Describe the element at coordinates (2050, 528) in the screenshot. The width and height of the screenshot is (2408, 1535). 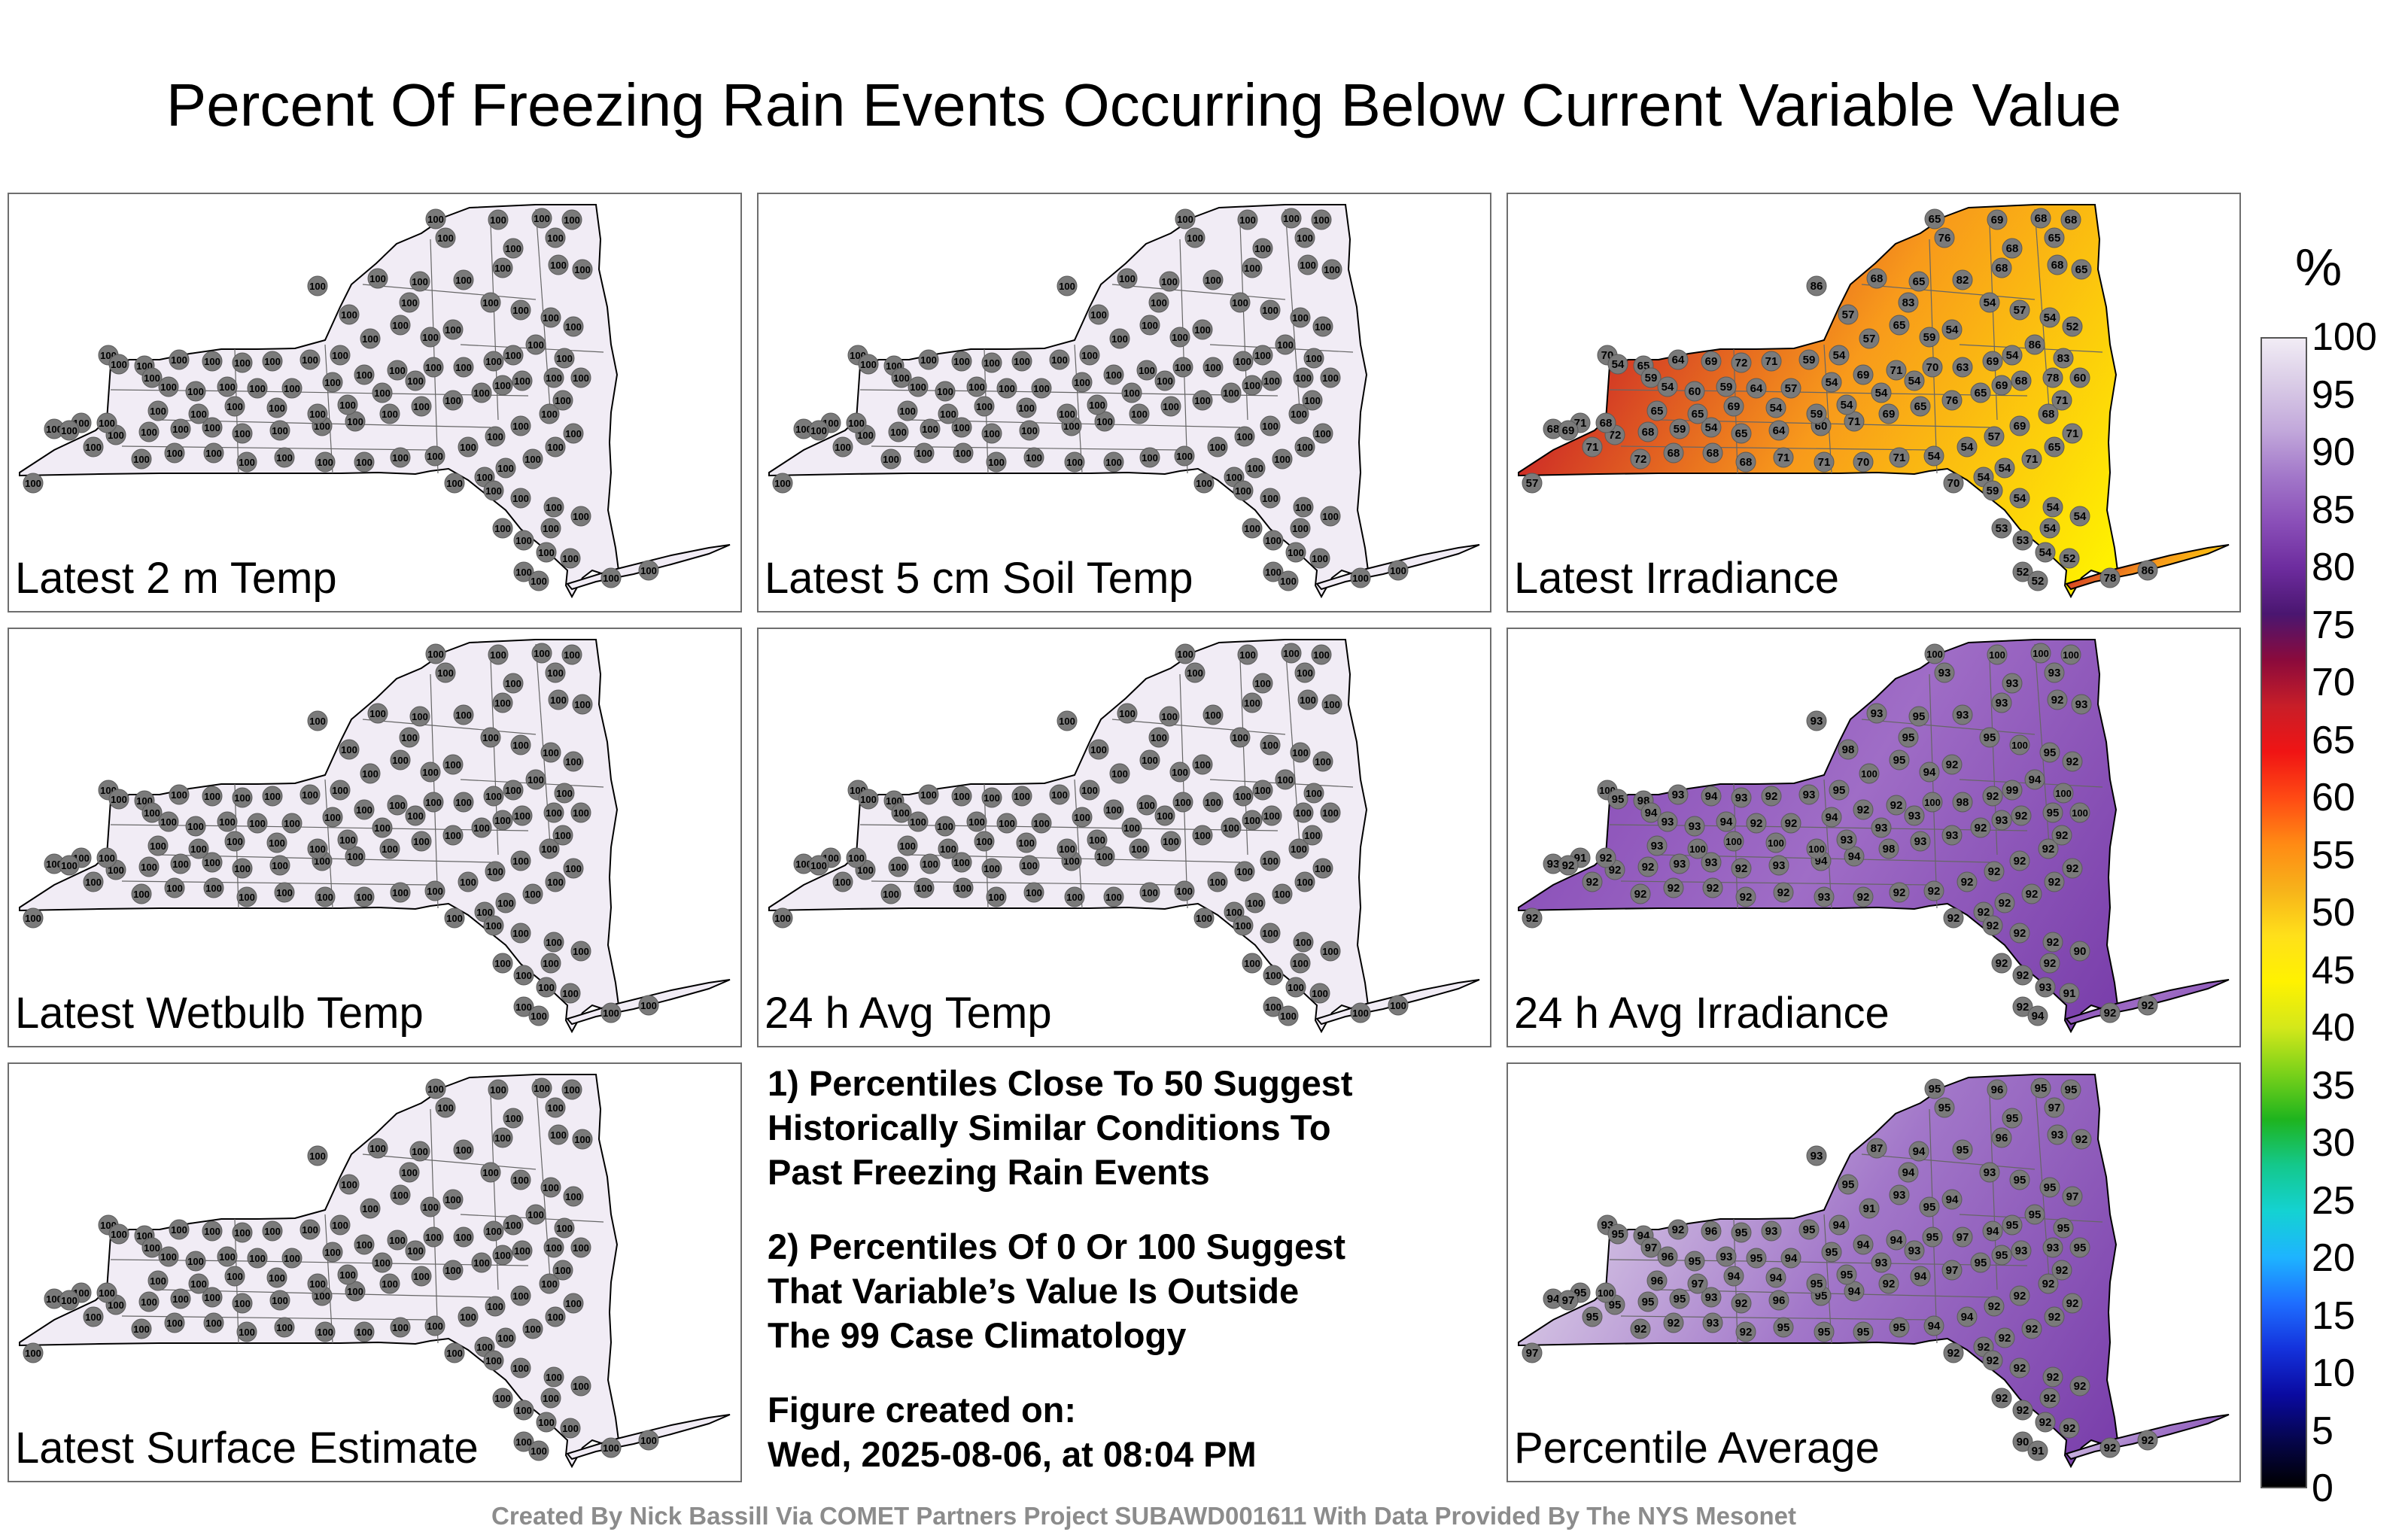
I see `station-value: 54` at that location.